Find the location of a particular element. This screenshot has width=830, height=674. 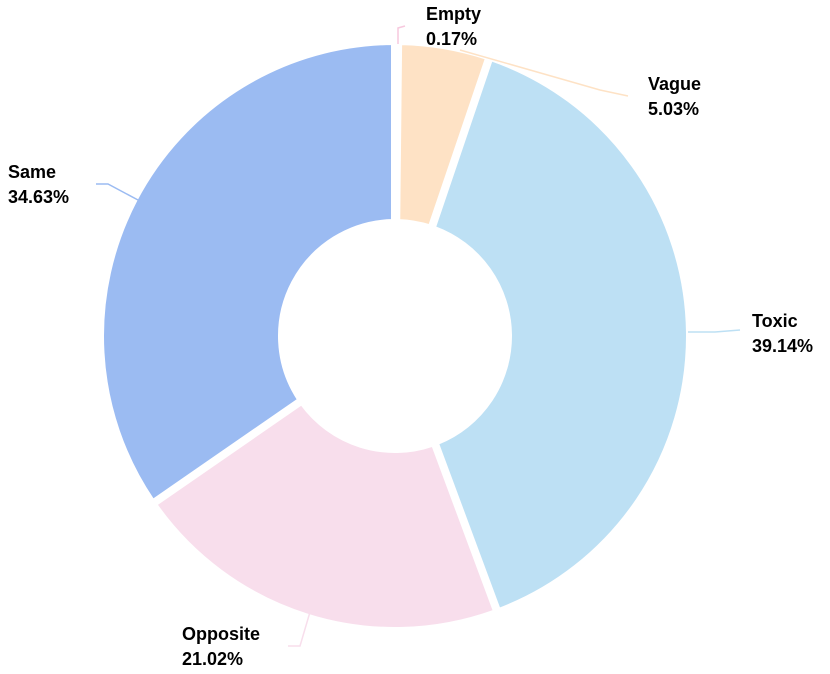

leader-line-same is located at coordinates (117, 192).